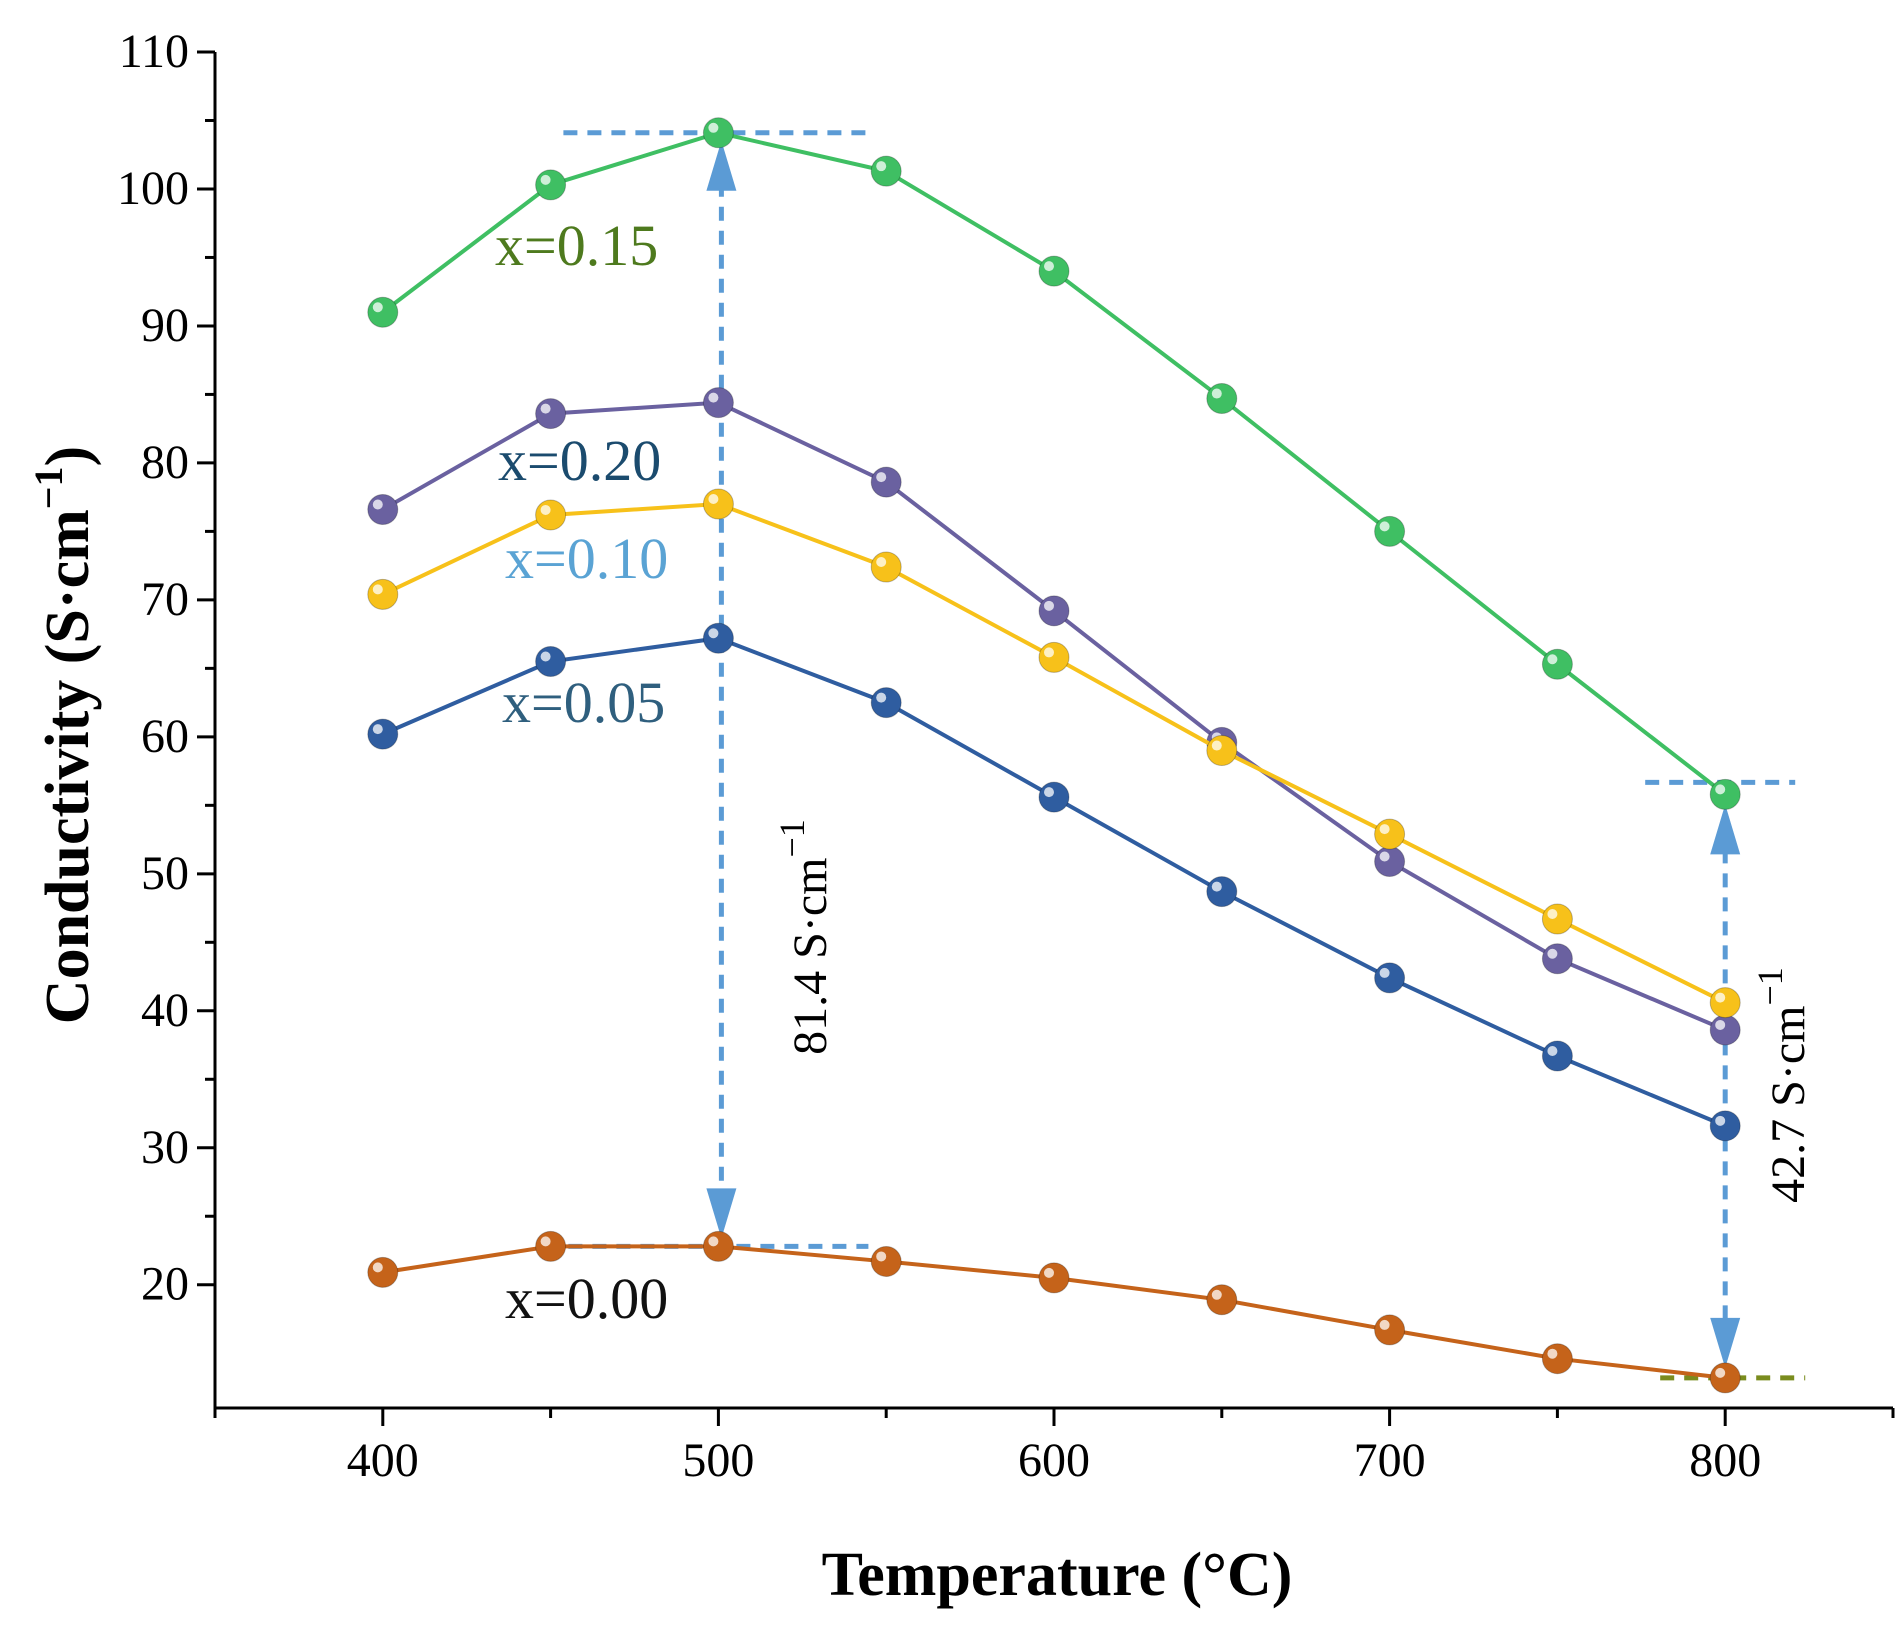  I want to click on y-tick-label: 100, so click(153, 188).